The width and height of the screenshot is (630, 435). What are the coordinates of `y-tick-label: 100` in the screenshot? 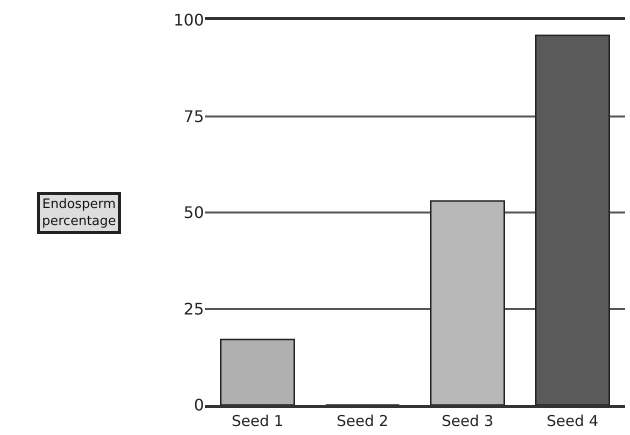 It's located at (188, 20).